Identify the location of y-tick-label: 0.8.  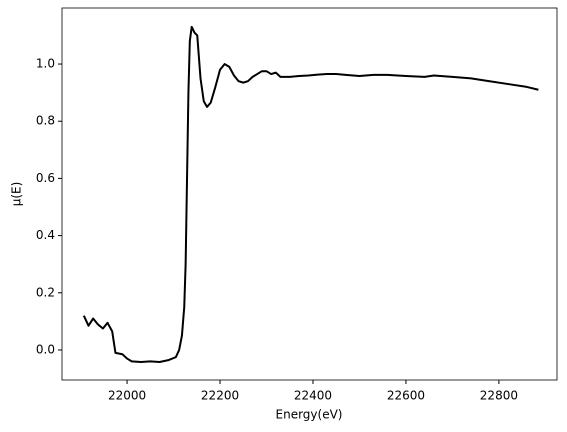
(45, 121).